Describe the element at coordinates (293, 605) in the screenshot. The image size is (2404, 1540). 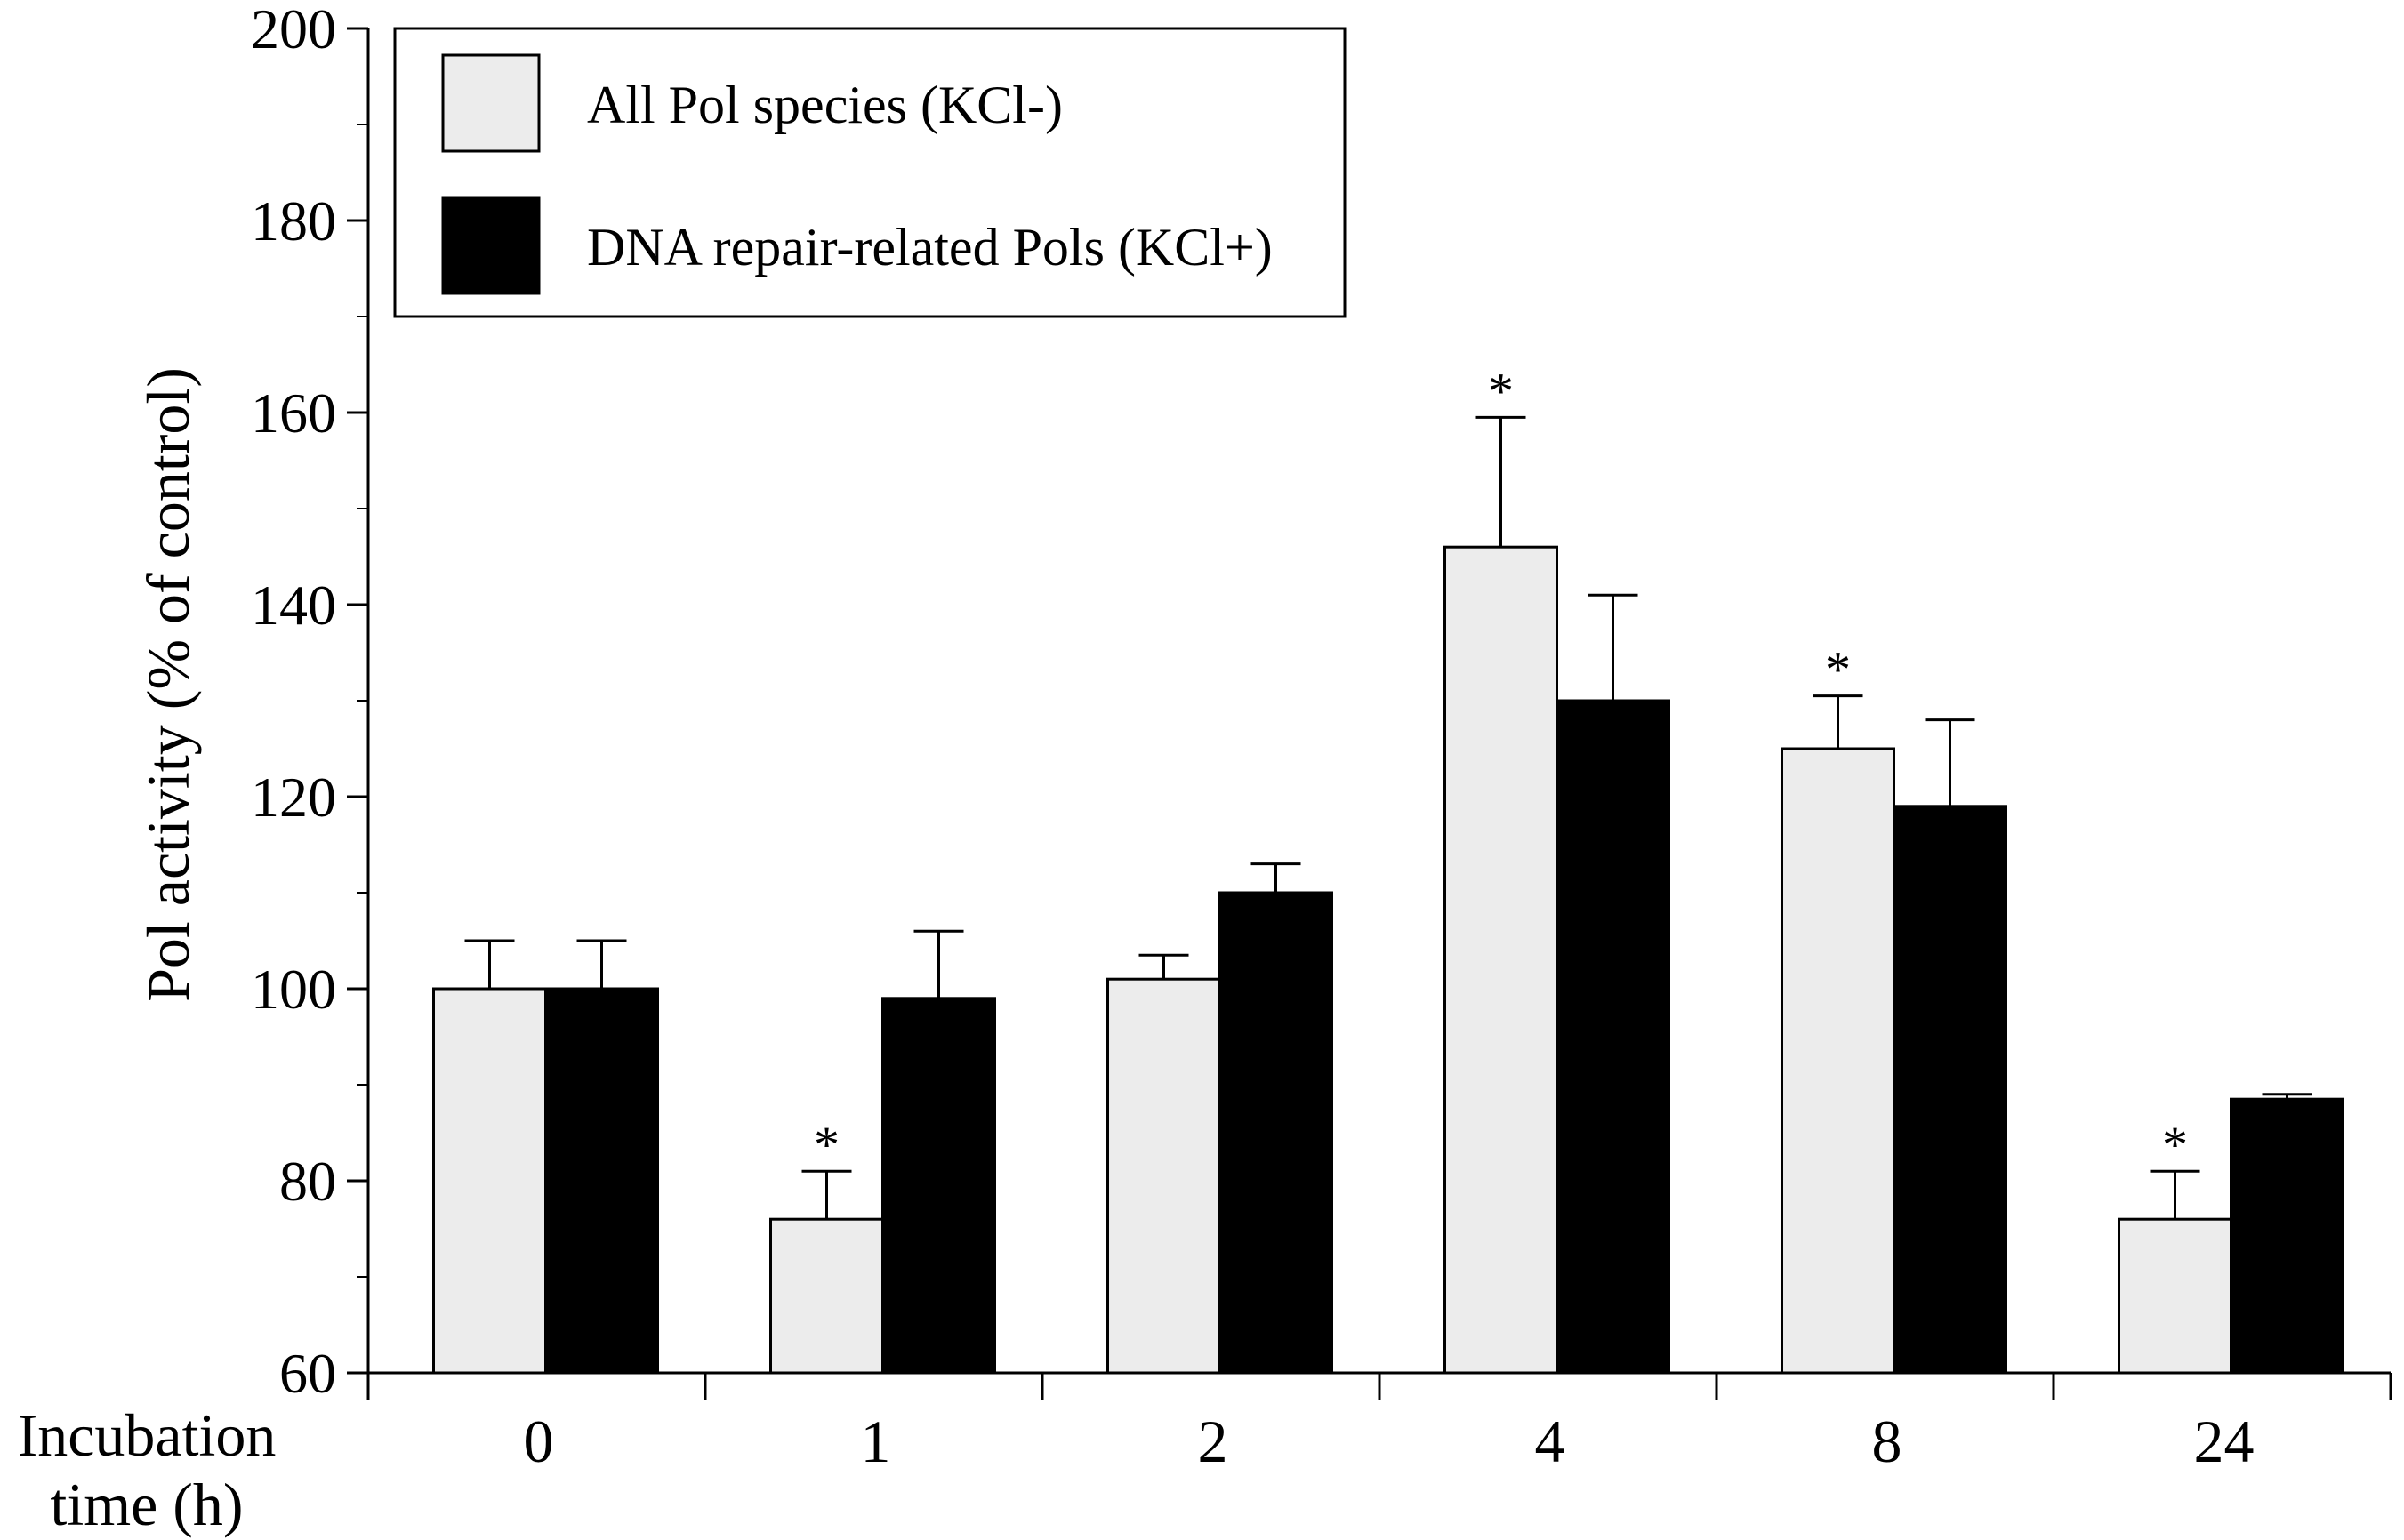
I see `y-tick-label: 140` at that location.